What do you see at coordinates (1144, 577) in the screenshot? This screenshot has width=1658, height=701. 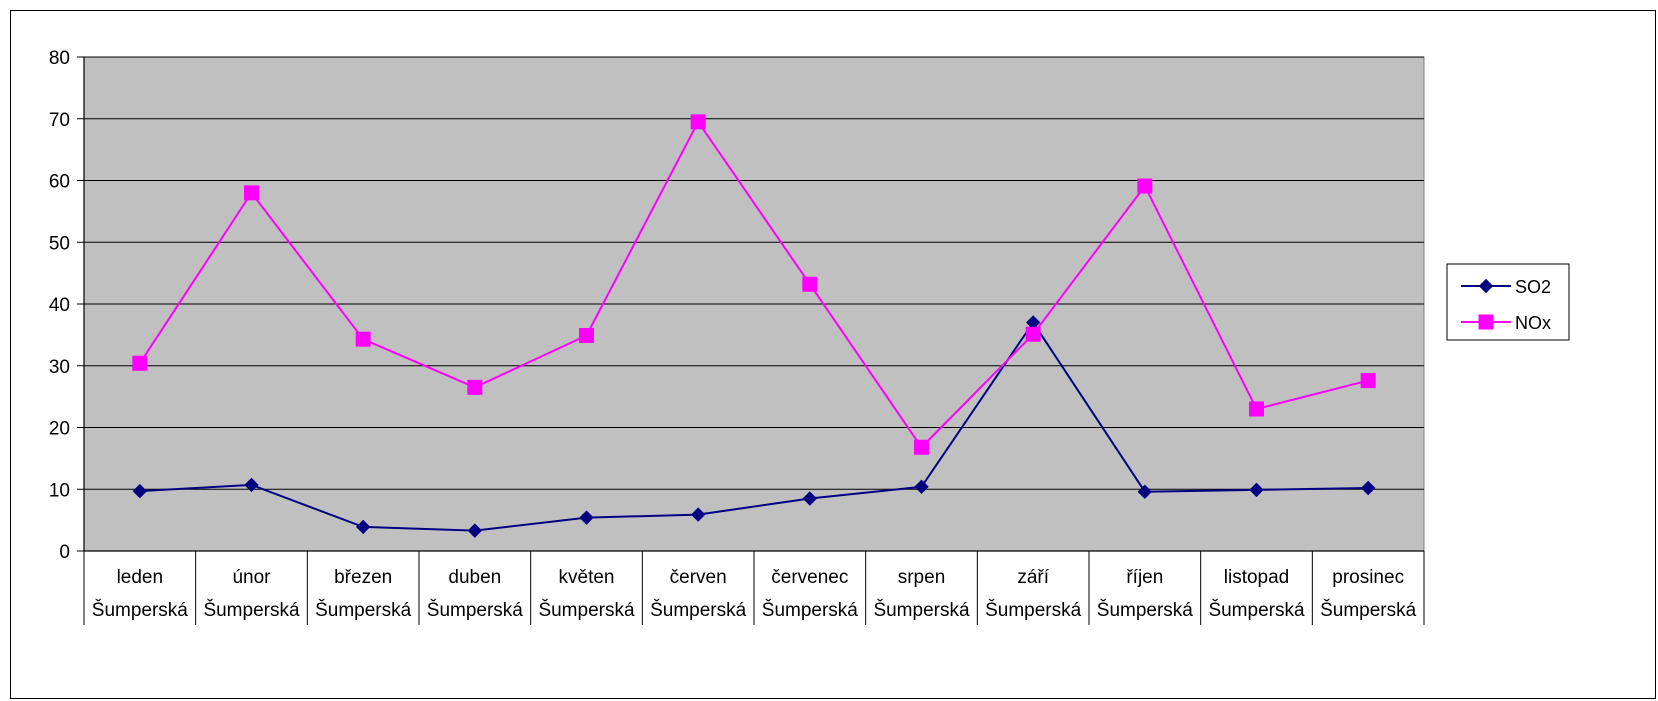 I see `x-tick-label-month: říjen` at bounding box center [1144, 577].